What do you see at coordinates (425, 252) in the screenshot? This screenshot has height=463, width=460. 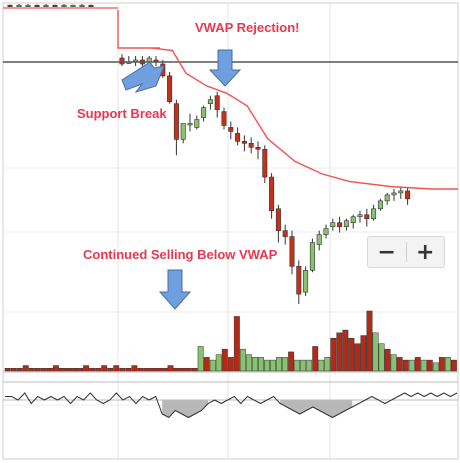 I see `zoom-in-button: +` at bounding box center [425, 252].